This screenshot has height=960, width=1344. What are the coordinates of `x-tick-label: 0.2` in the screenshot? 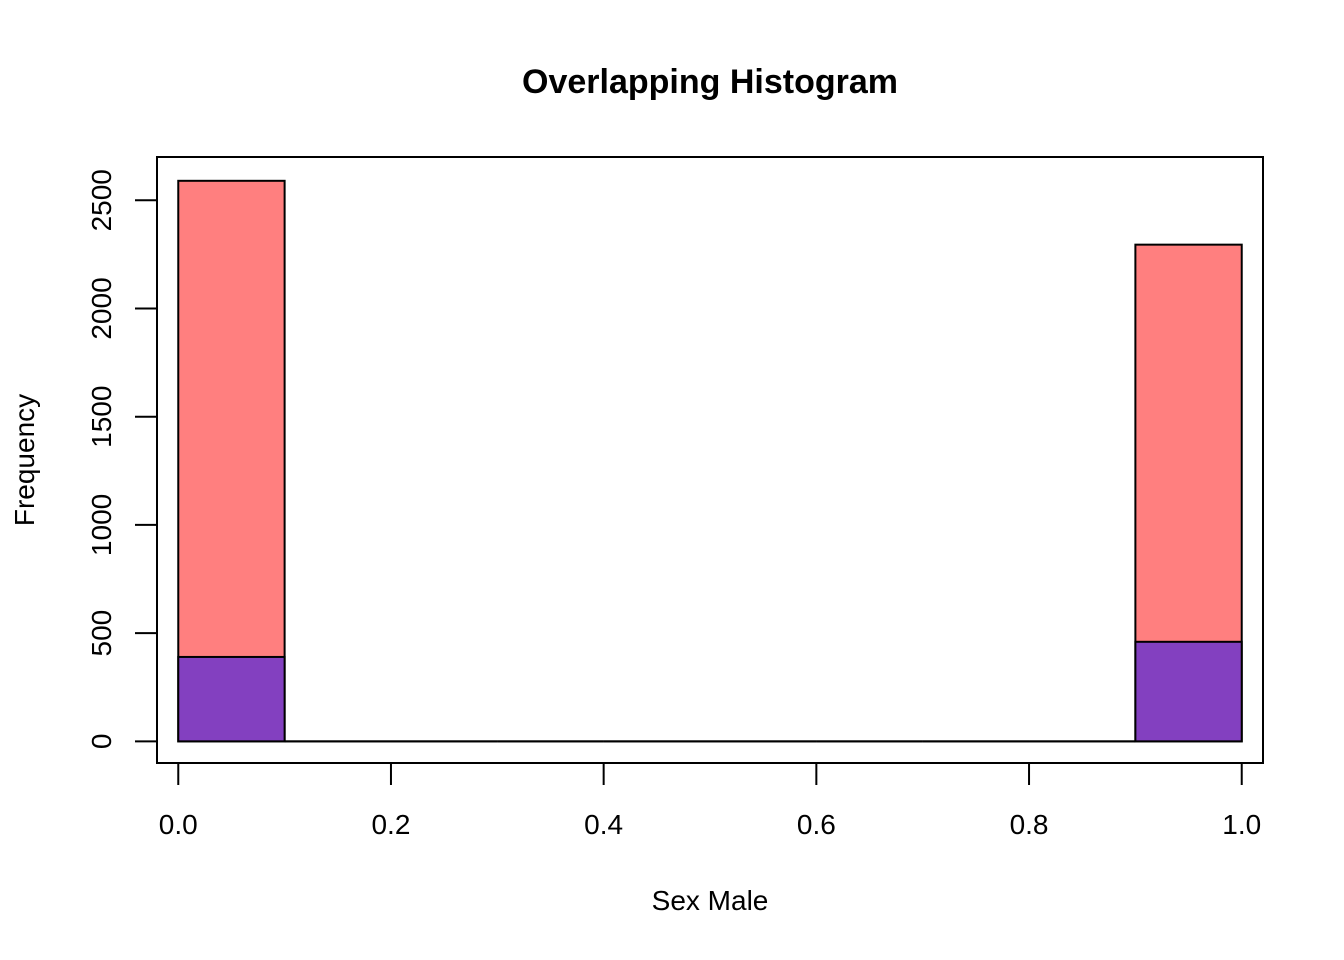 It's located at (390, 824).